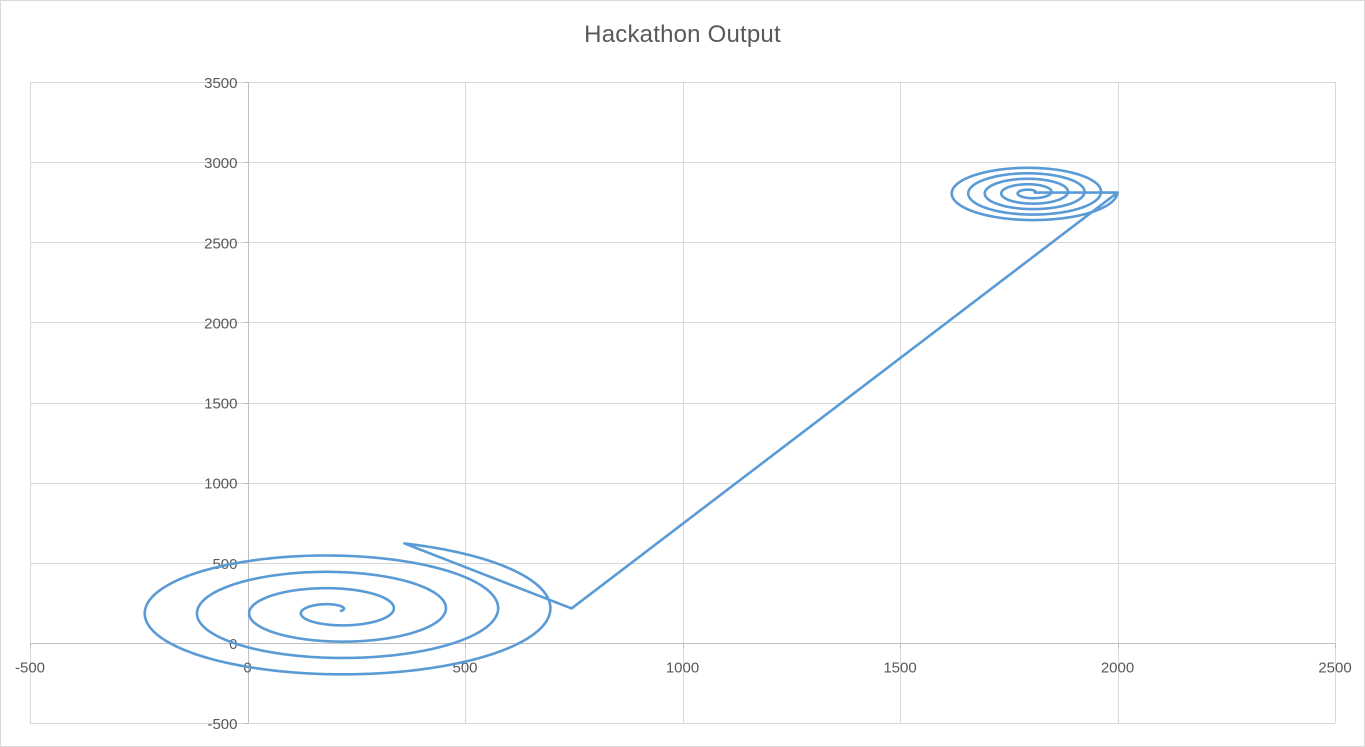  What do you see at coordinates (222, 724) in the screenshot?
I see `y-tick-label: -500` at bounding box center [222, 724].